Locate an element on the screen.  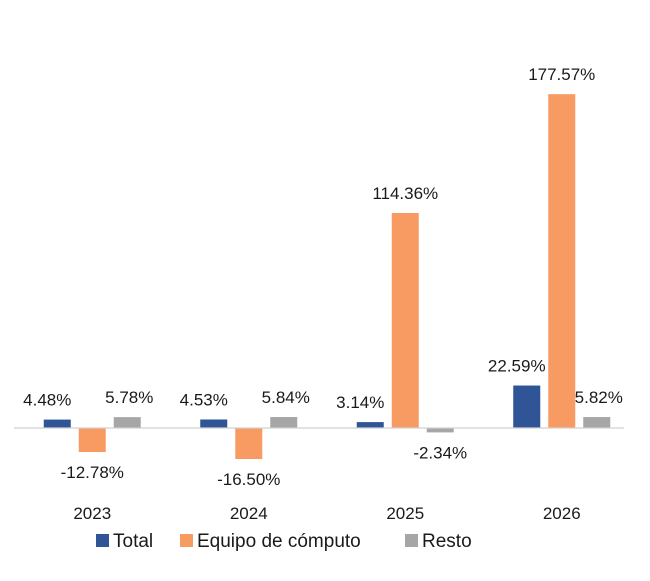
legend-swatch-resto is located at coordinates (411, 540).